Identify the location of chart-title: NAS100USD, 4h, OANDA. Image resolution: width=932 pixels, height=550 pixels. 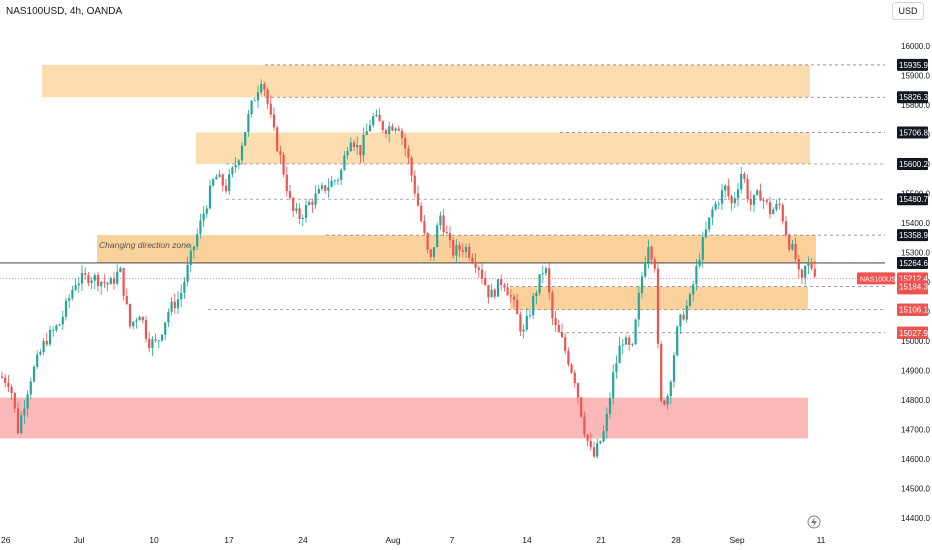
(64, 11).